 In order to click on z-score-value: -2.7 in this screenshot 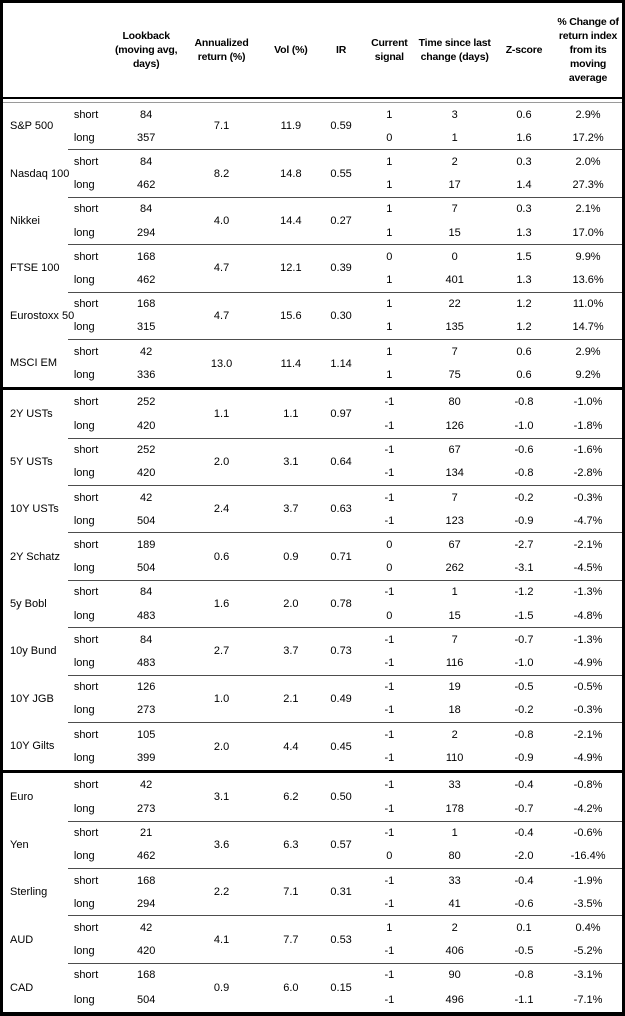, I will do `click(524, 544)`.